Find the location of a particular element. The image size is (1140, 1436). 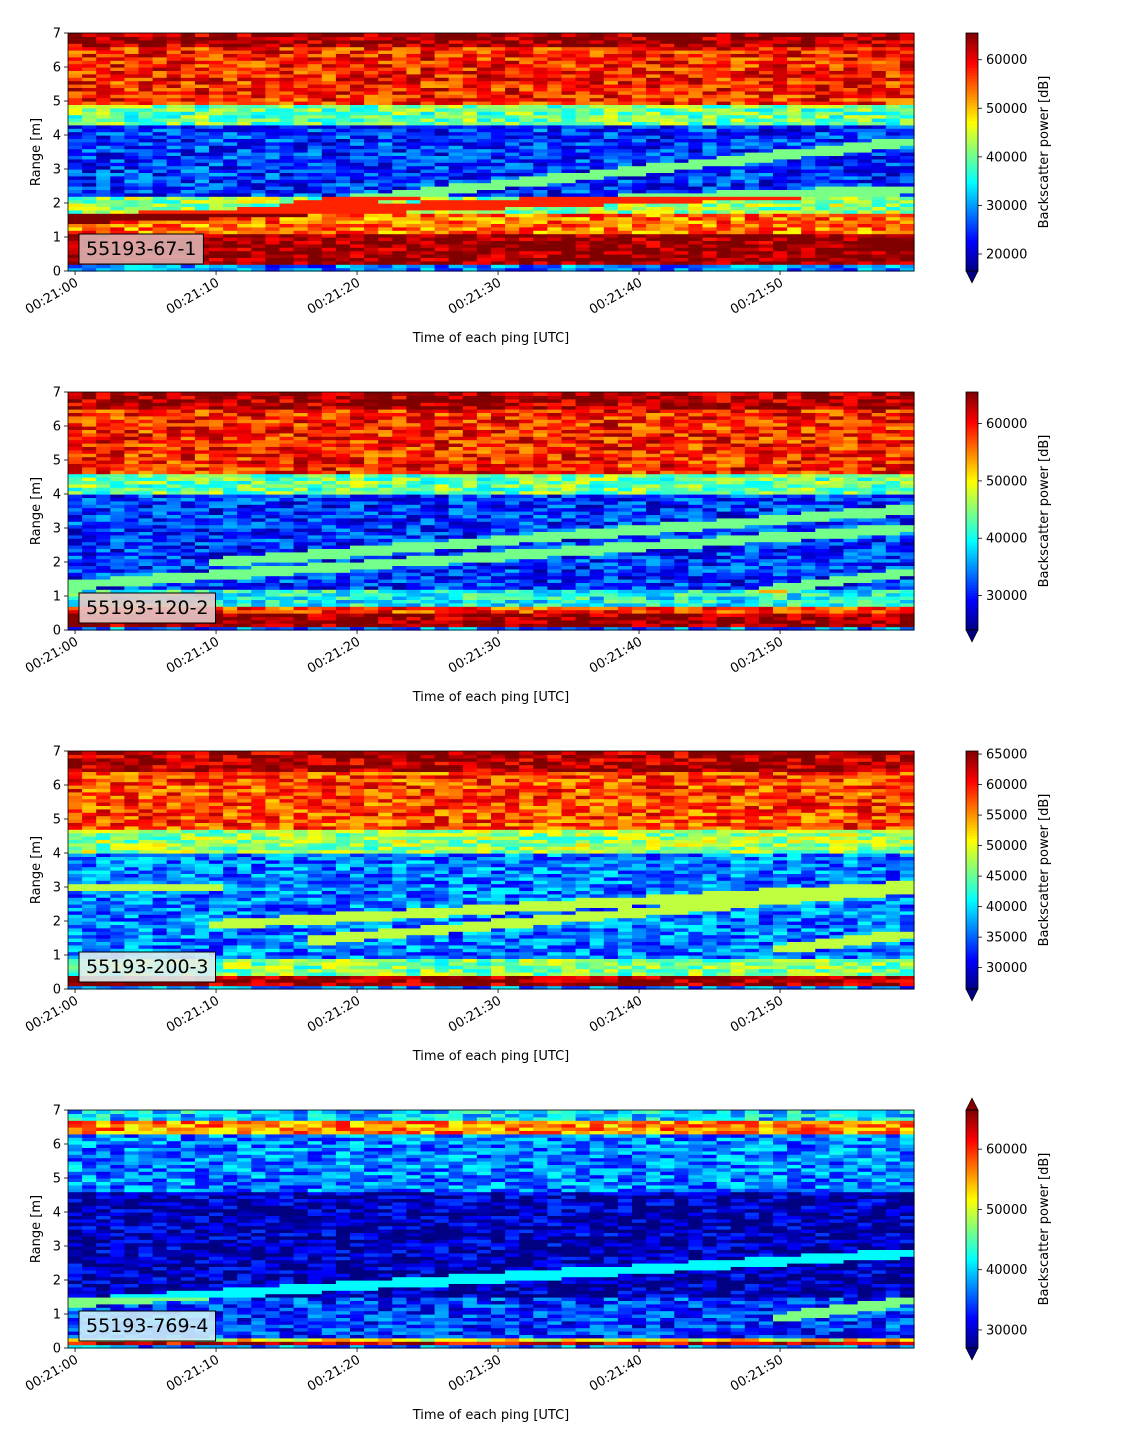

y-tick-label: 6 is located at coordinates (57, 427).